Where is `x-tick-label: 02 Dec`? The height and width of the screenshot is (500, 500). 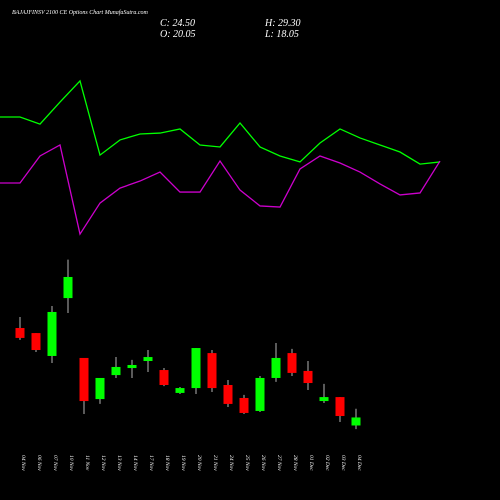 x-tick-label: 02 Dec is located at coordinates (327, 463).